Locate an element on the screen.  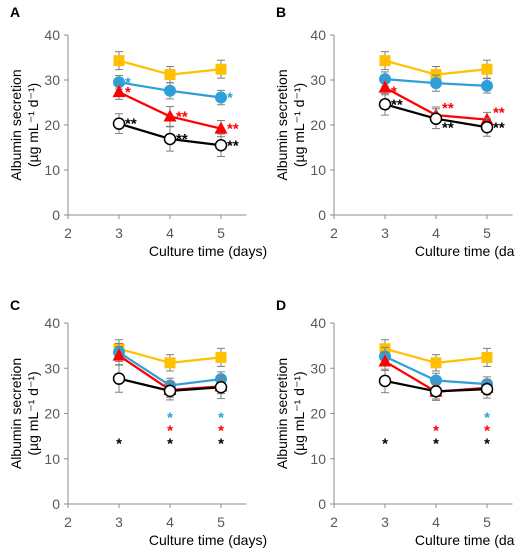
series-circle is located at coordinates (436, 82).